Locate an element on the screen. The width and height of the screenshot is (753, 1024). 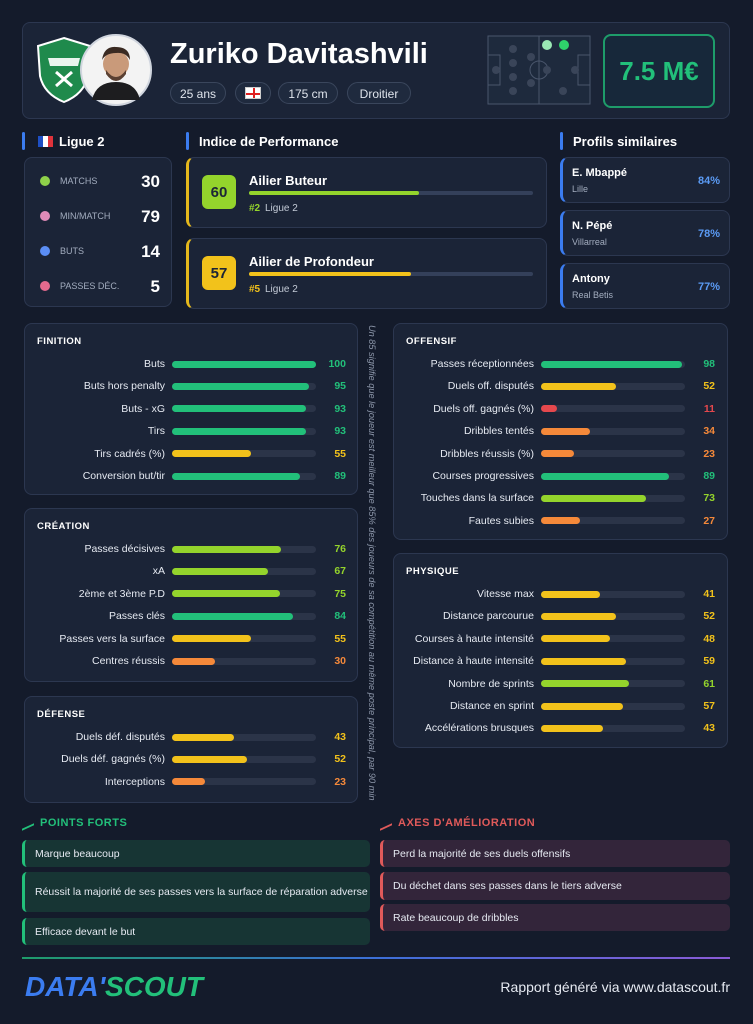
metric-value: 84 is located at coordinates (340, 616).